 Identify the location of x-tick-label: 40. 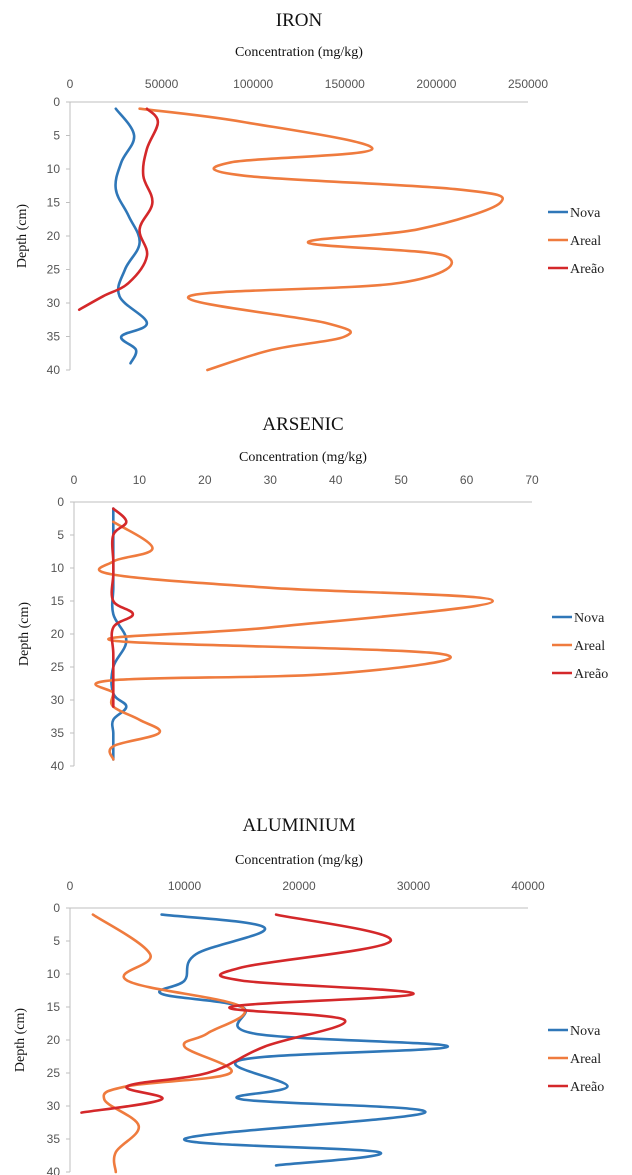
(336, 480).